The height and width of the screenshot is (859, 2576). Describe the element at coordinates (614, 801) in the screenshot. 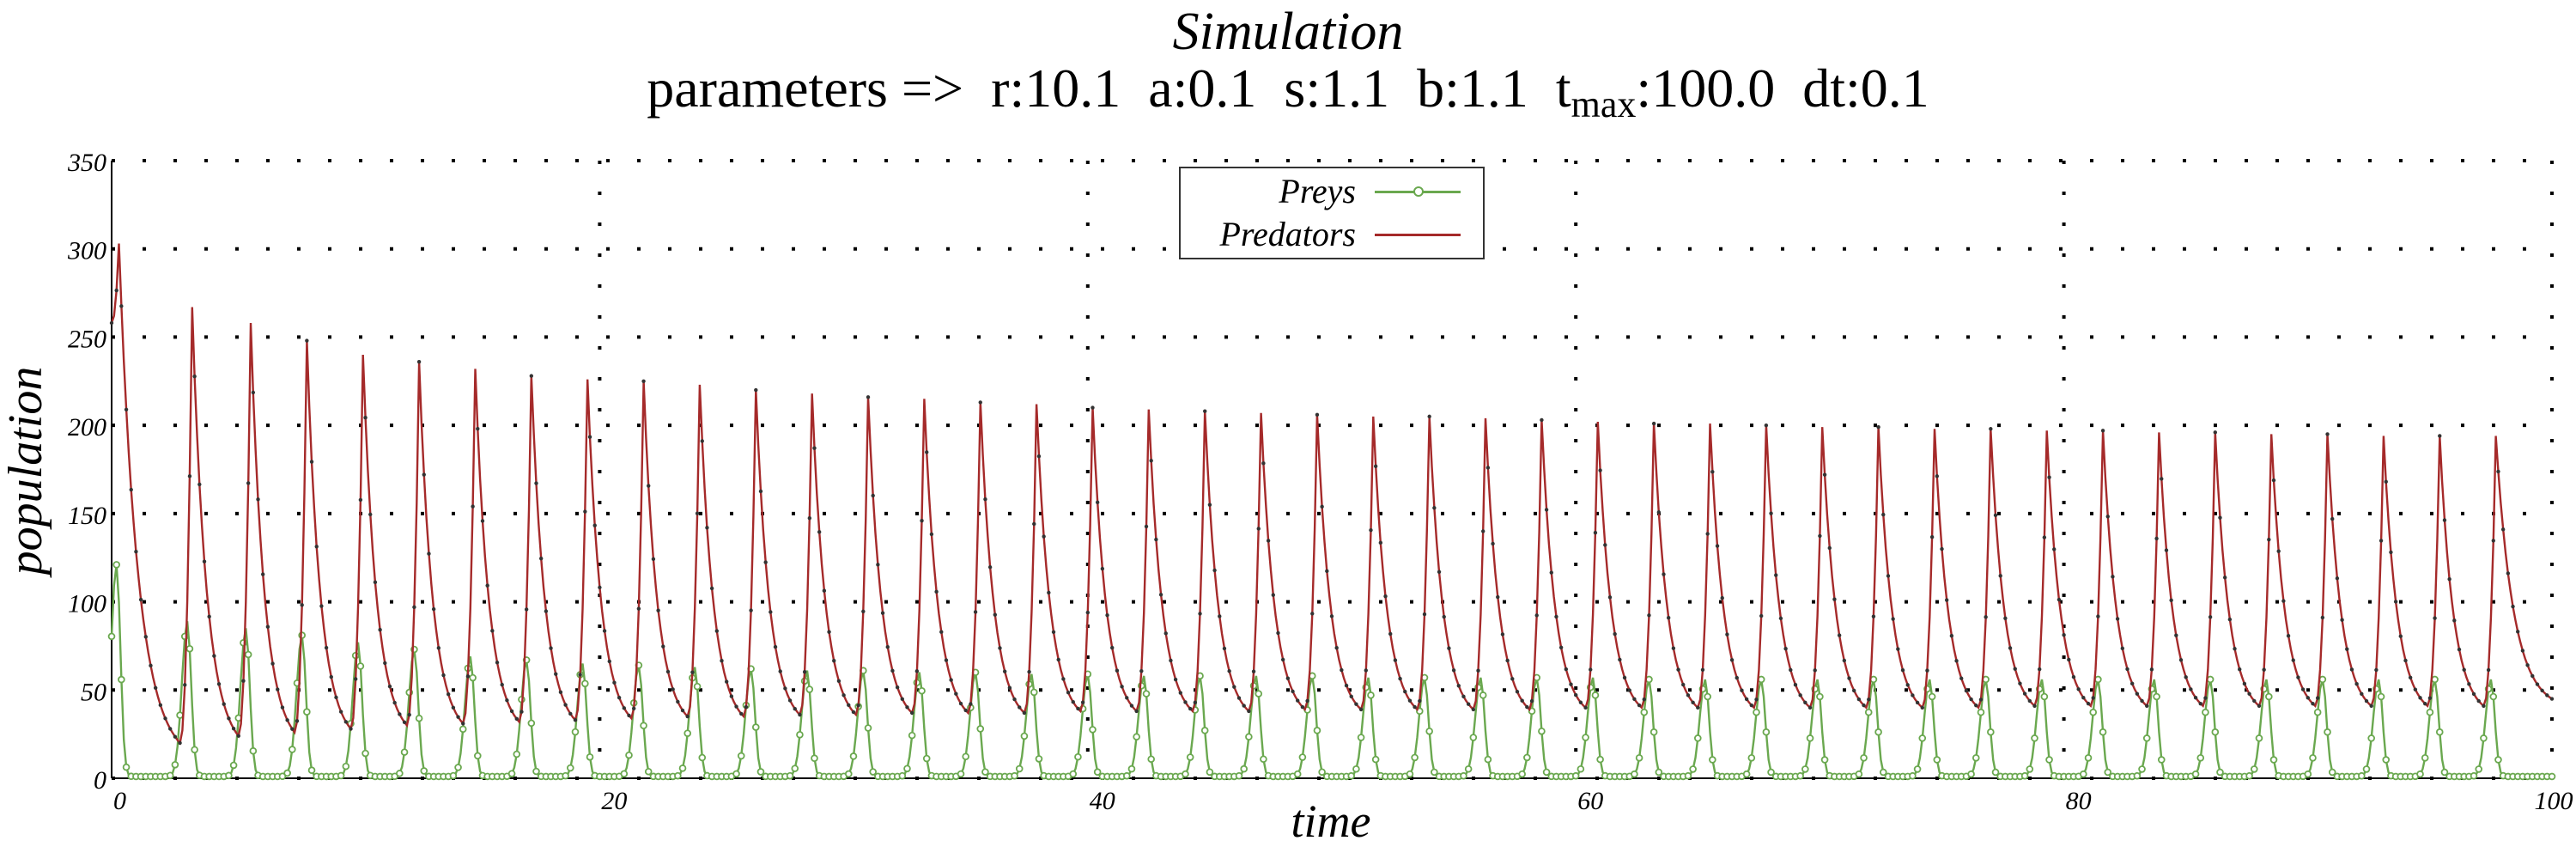

I see `x-tick-label: 20` at that location.